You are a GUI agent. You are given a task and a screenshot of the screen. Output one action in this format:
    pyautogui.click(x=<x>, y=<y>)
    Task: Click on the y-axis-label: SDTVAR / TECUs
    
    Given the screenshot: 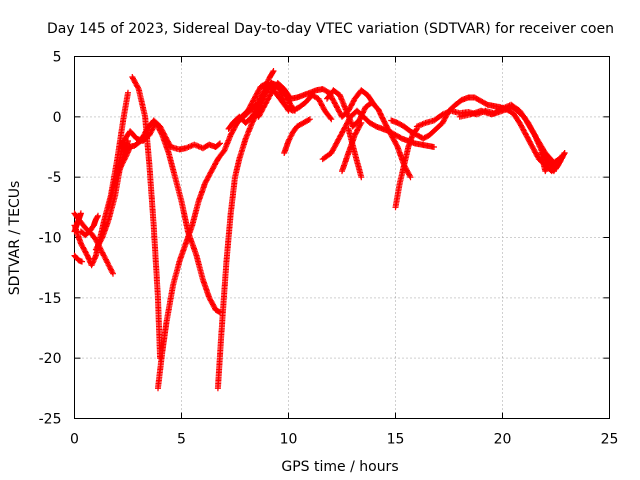 What is the action you would take?
    pyautogui.click(x=15, y=238)
    